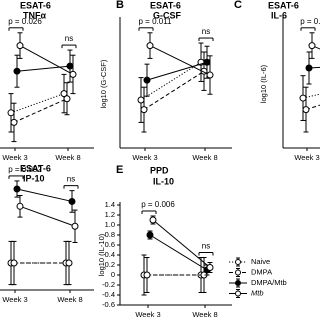  Describe the element at coordinates (103, 83) in the screenshot. I see `y-axis-label: log10 (G-CSF)` at that location.